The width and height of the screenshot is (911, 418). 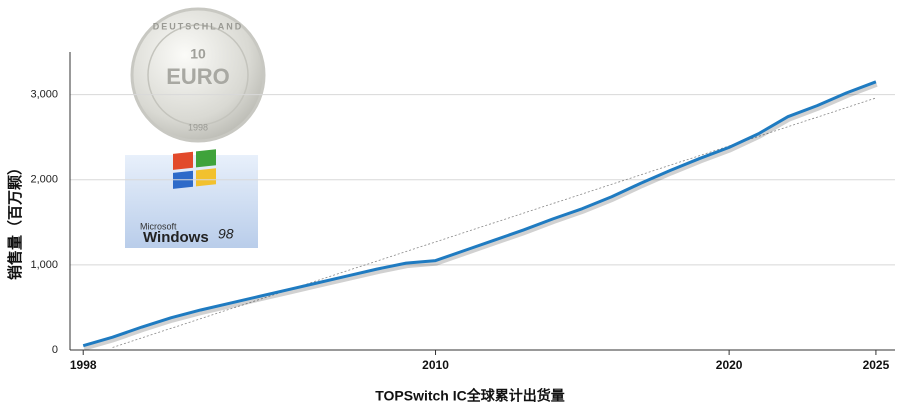 What do you see at coordinates (198, 26) in the screenshot?
I see `coin-country: DEUTSCHLAND` at bounding box center [198, 26].